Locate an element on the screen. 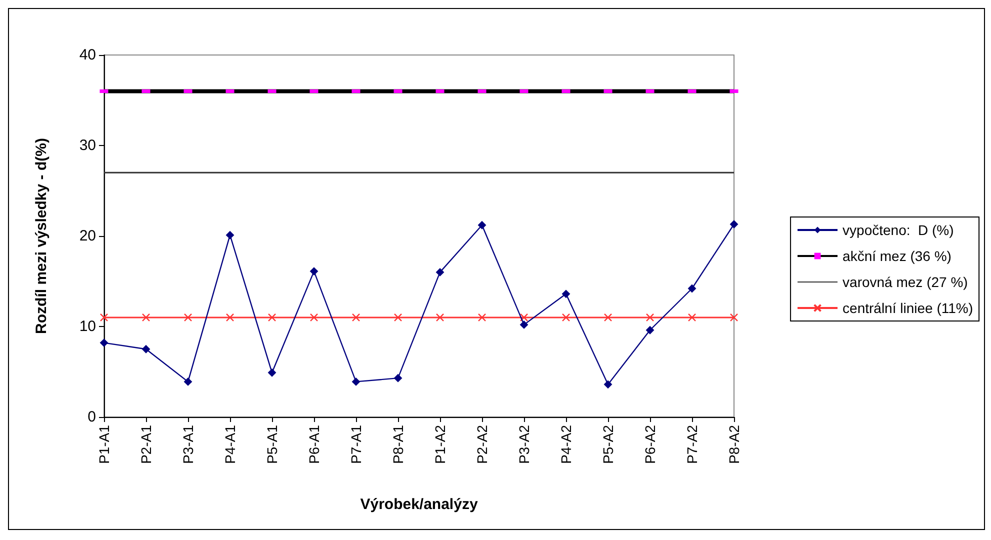 The width and height of the screenshot is (991, 540). y-axis-title: Rozdíl mezi výsledky - d(%) is located at coordinates (41, 236).